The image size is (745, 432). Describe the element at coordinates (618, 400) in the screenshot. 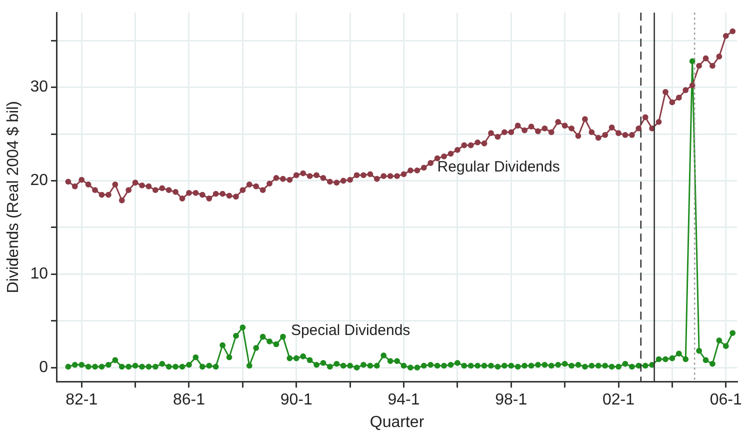

I see `x-tick-label: 02-1` at that location.